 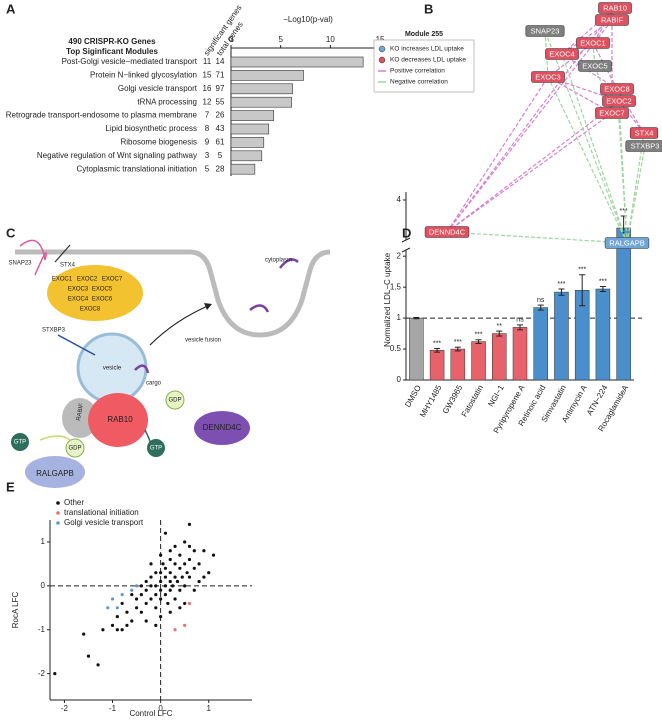 What do you see at coordinates (20, 442) in the screenshot?
I see `gtp-circle` at bounding box center [20, 442].